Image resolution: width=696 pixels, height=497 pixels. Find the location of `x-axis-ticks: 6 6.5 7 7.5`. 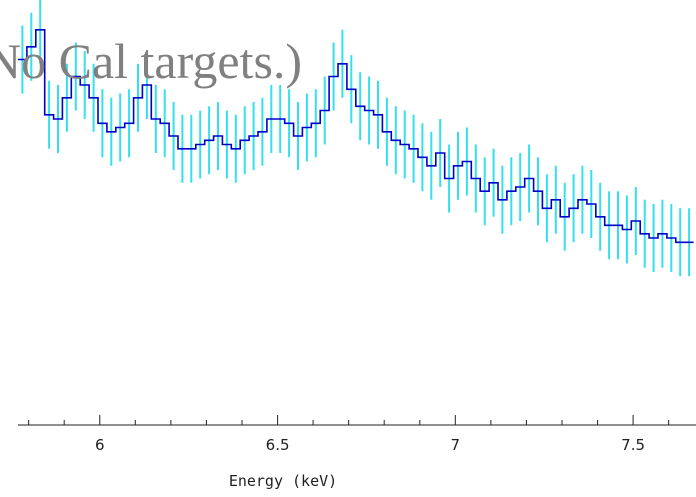

x-axis-ticks: 6 6.5 7 7.5 is located at coordinates (349, 434).